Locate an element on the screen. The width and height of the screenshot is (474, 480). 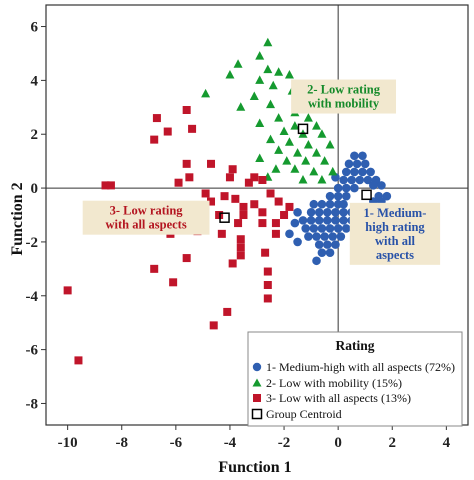
y-tick-label: 0 is located at coordinates (35, 189).